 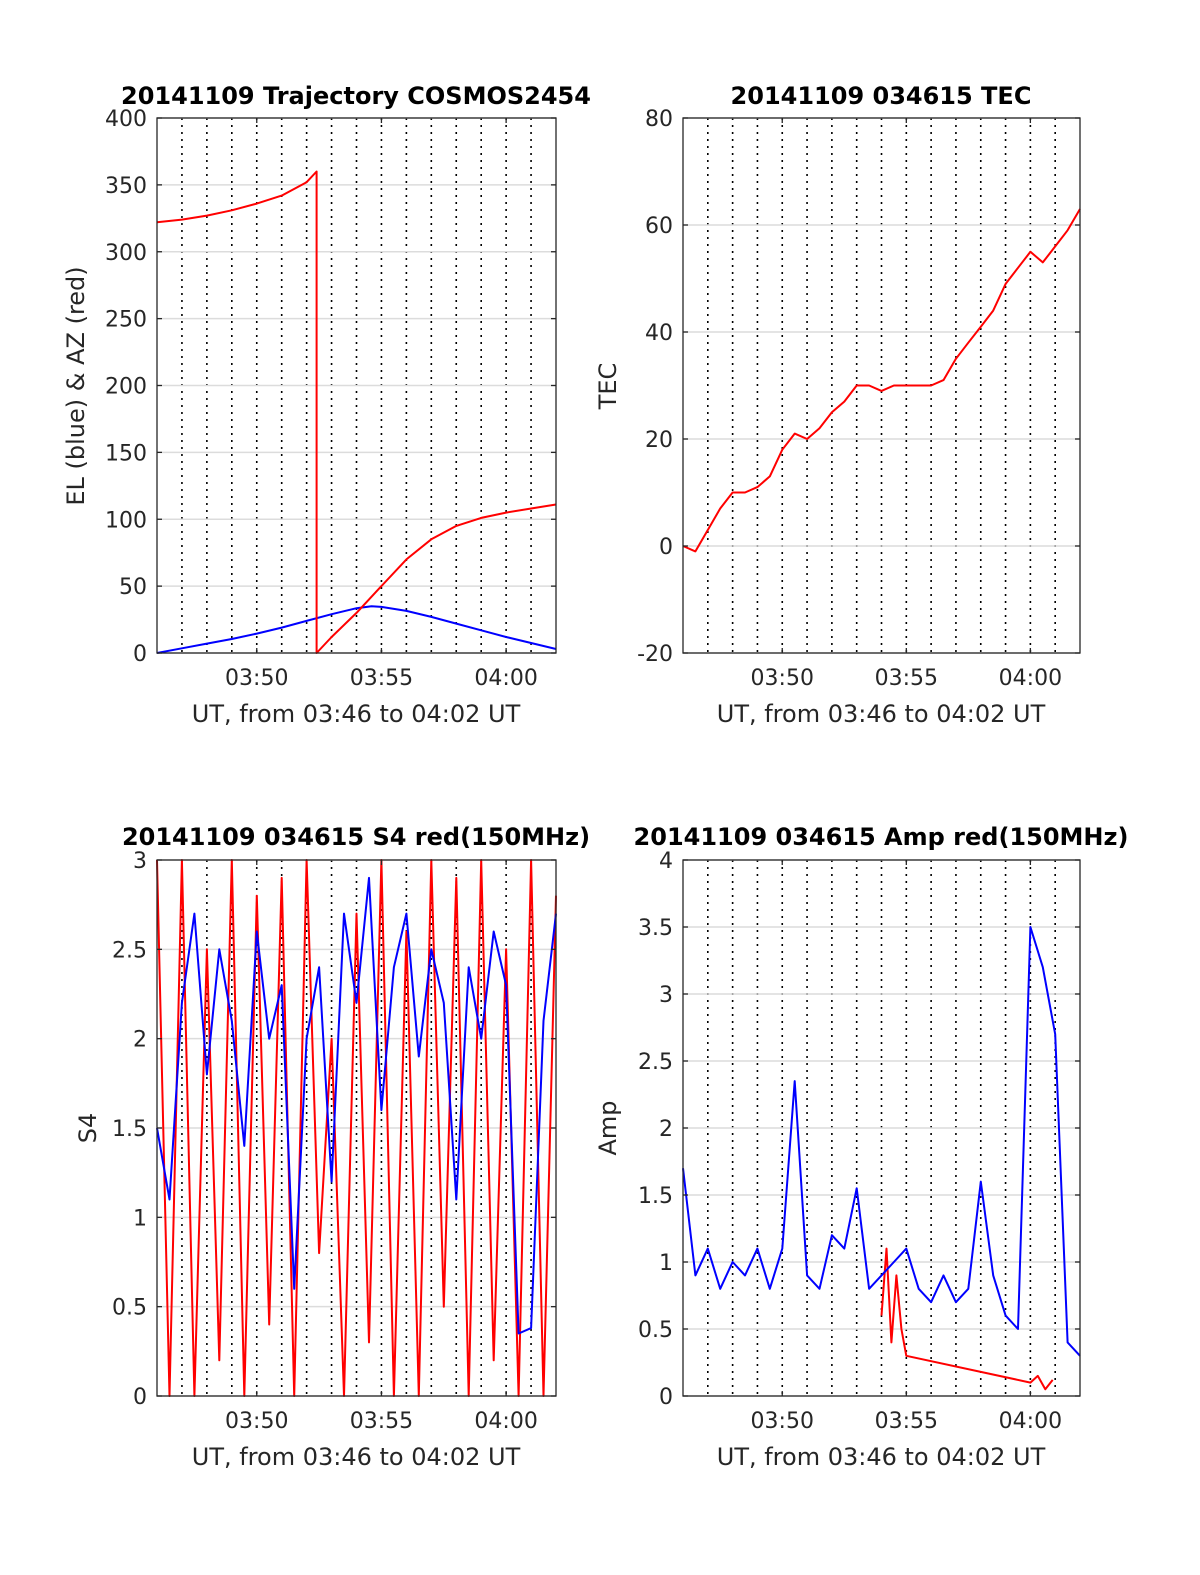 I want to click on trajectory-ytick-label: 350, so click(x=126, y=186).